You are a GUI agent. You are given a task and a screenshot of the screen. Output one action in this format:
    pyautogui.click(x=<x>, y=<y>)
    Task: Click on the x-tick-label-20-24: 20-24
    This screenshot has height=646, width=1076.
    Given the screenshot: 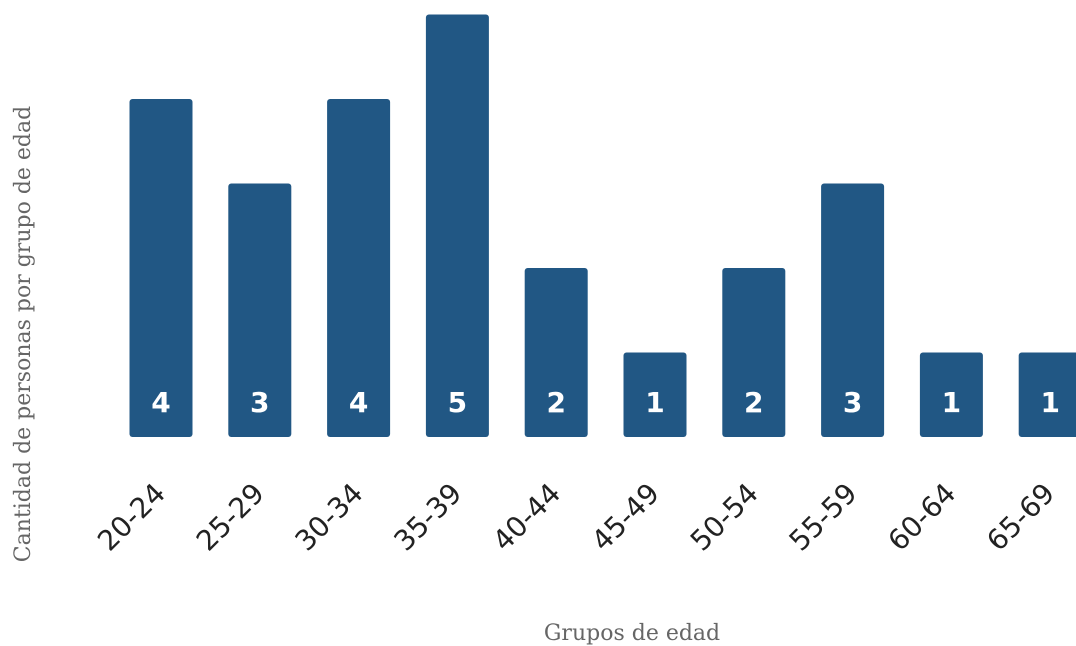 What is the action you would take?
    pyautogui.click(x=131, y=517)
    